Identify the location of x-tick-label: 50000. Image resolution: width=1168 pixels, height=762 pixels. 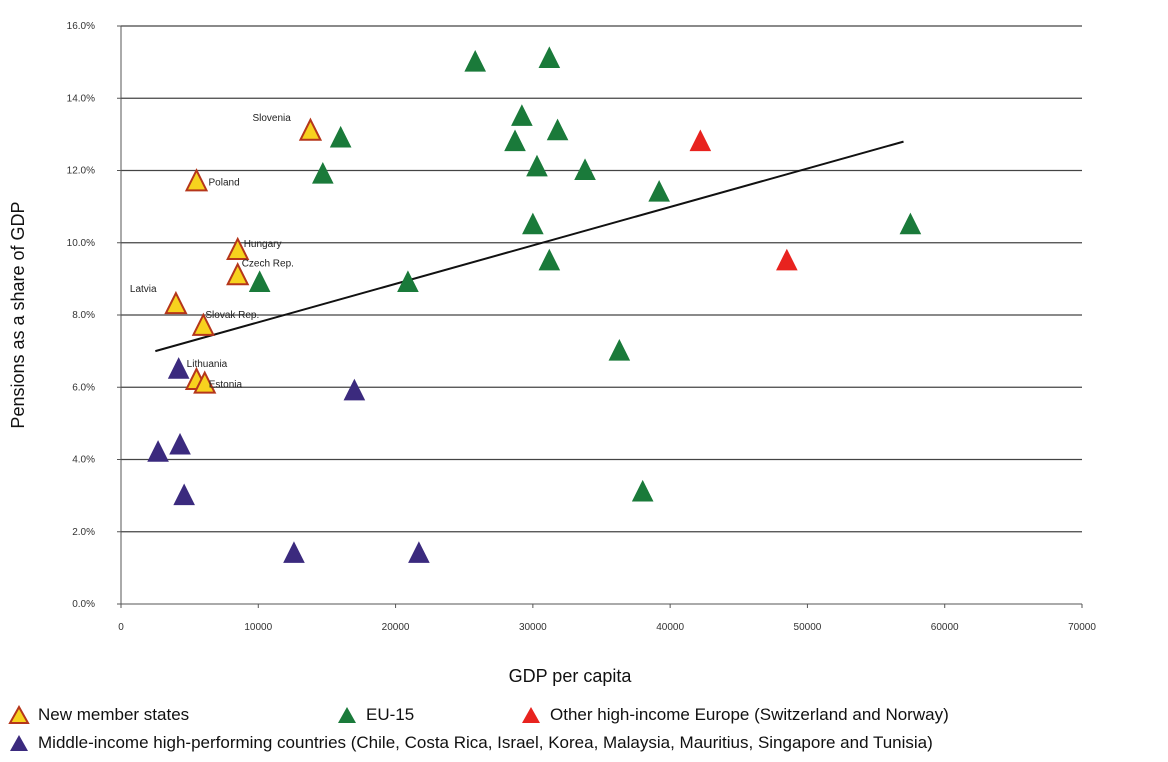
(808, 627).